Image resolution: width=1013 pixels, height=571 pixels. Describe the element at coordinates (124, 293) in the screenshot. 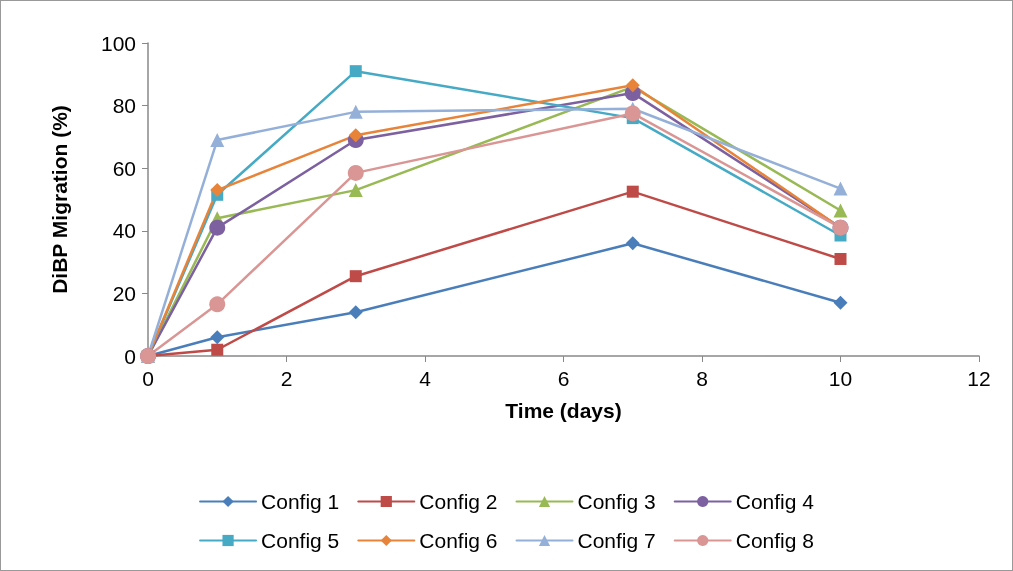

I see `y-tick-label: 20` at that location.